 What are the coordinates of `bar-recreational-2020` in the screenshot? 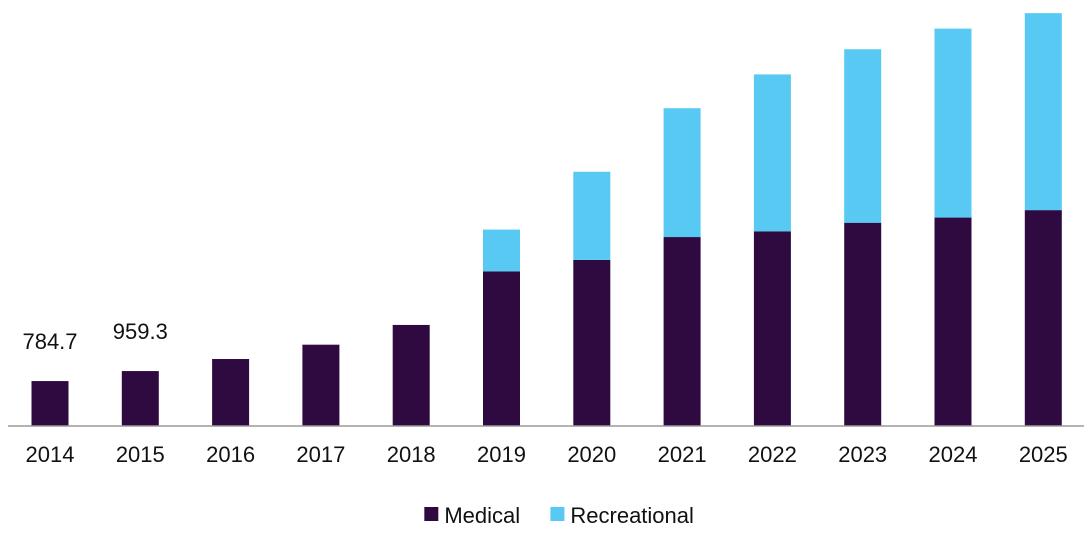 It's located at (592, 215).